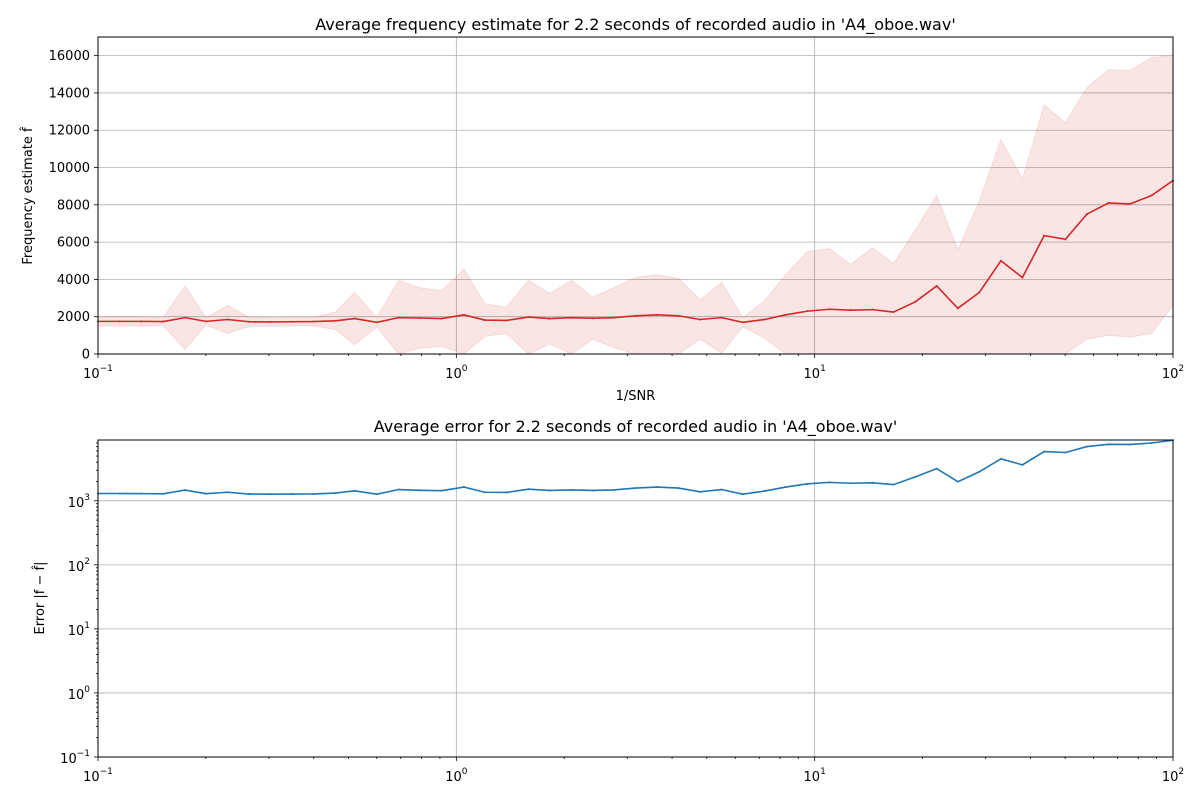 This screenshot has width=1200, height=800. Describe the element at coordinates (75, 758) in the screenshot. I see `bottom-y-tick-label: 10⁻¹` at that location.